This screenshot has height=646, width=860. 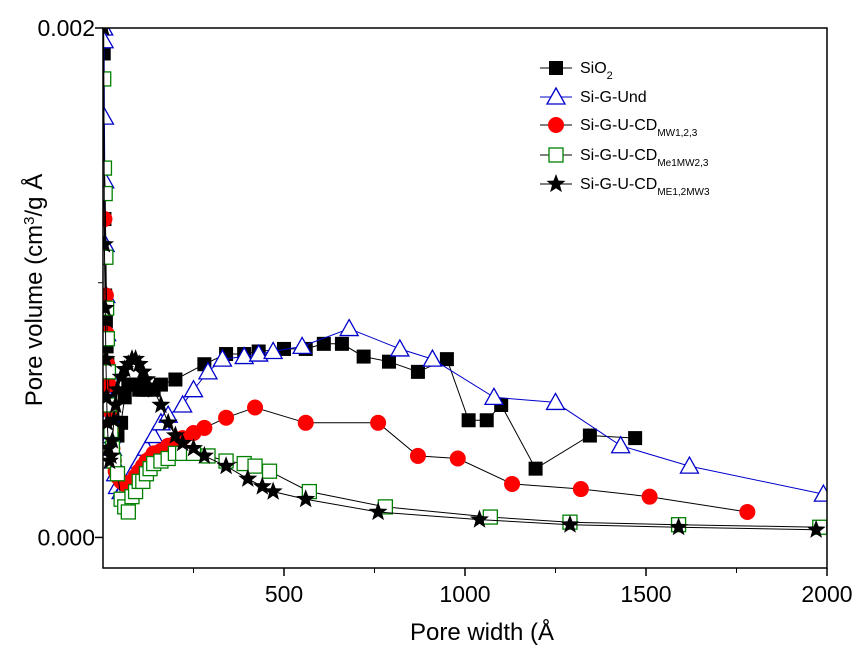 What do you see at coordinates (482, 632) in the screenshot?
I see `x-axis-label: Pore width (Å` at bounding box center [482, 632].